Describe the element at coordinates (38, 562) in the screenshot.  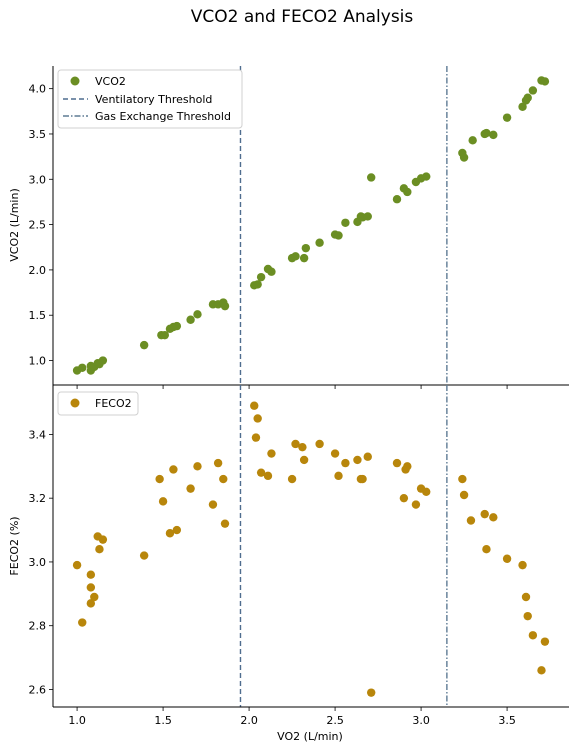
I see `feco2-y-tick-label: 3.0` at that location.